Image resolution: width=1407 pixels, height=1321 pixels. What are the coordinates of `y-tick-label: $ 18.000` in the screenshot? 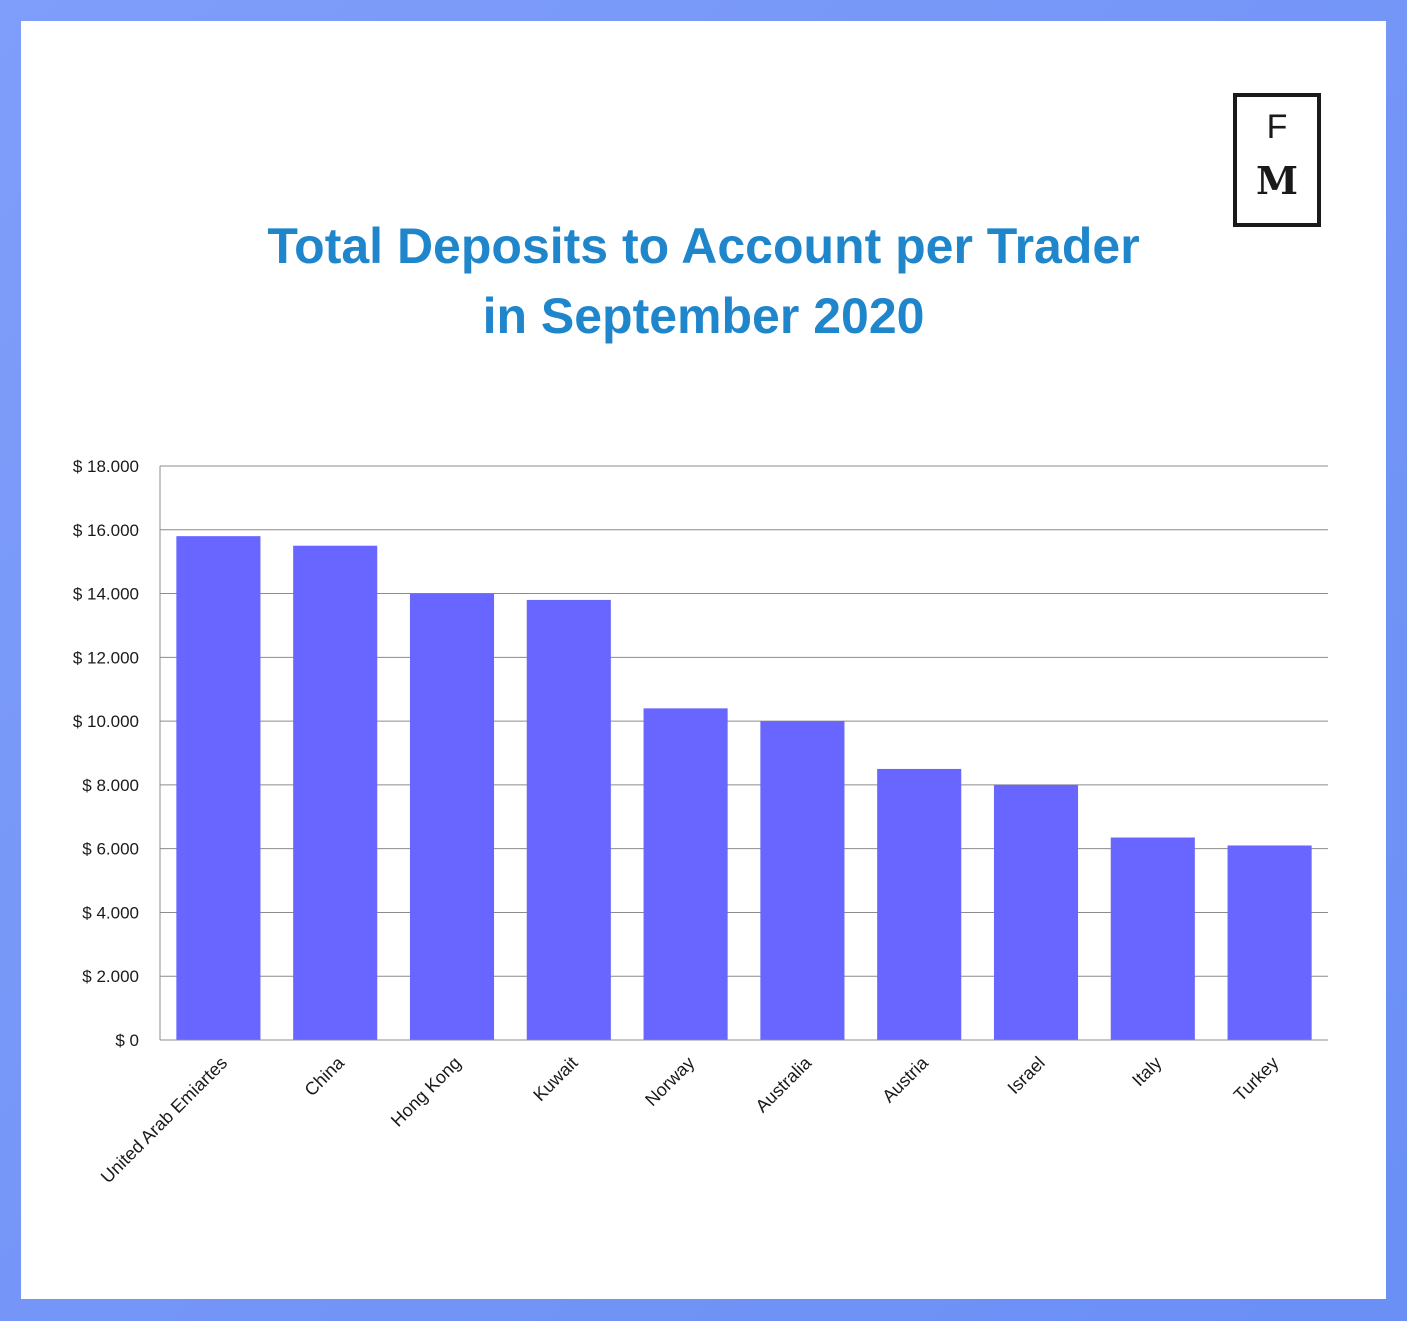 It's located at (106, 466).